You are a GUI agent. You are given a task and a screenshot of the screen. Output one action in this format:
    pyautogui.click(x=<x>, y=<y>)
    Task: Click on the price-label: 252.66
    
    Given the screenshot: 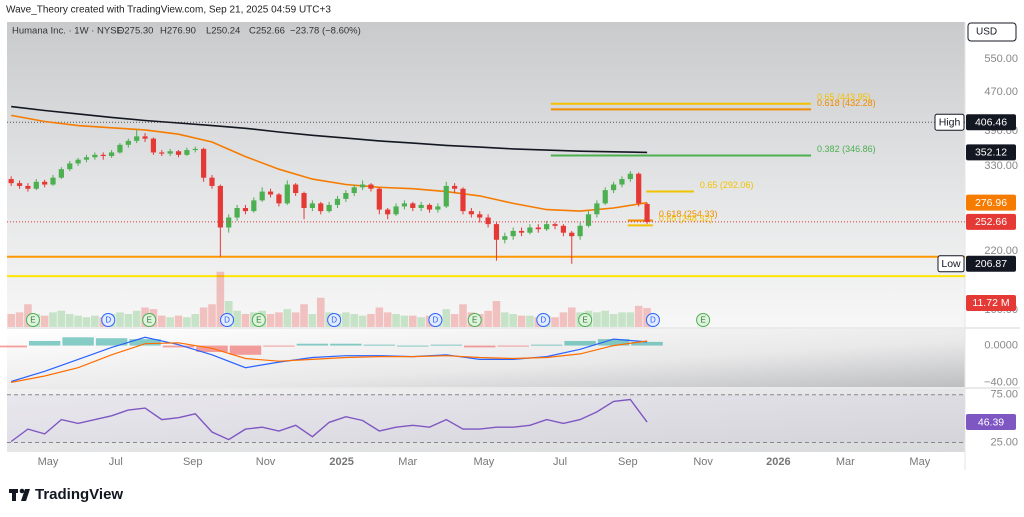 What is the action you would take?
    pyautogui.click(x=991, y=222)
    